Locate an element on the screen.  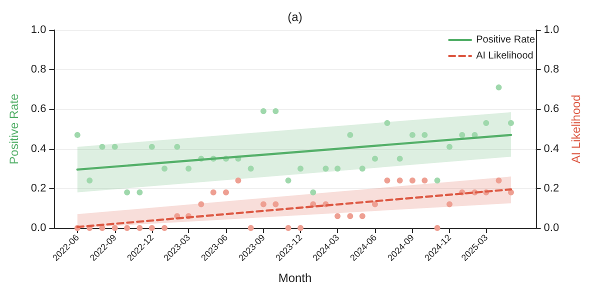
y-tick-label: 0.8 is located at coordinates (38, 70).